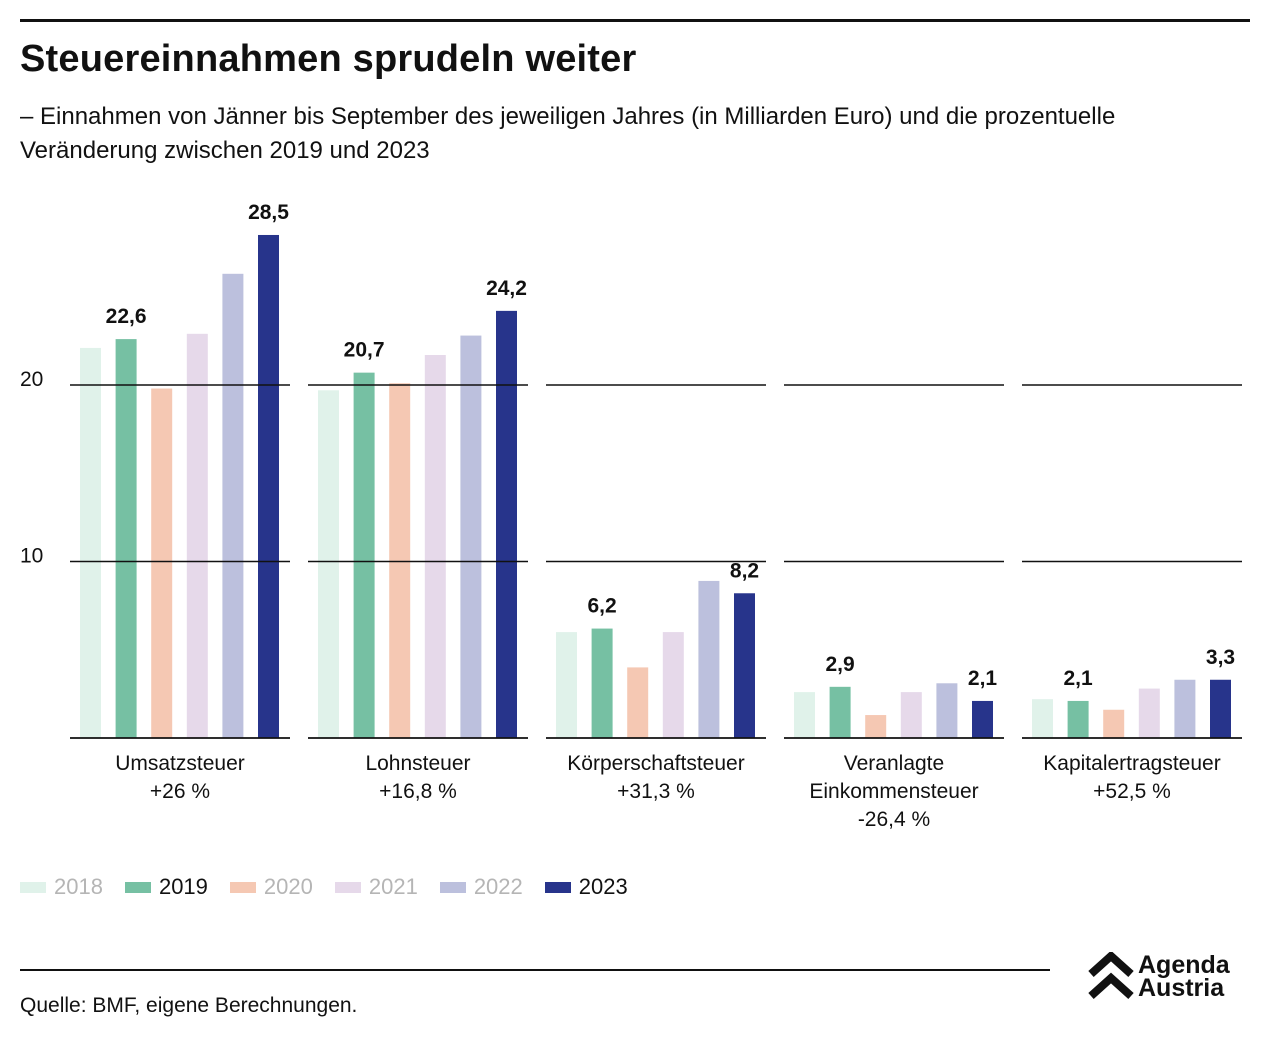 Image resolution: width=1270 pixels, height=1040 pixels. What do you see at coordinates (393, 886) in the screenshot?
I see `legend-label: 2021` at bounding box center [393, 886].